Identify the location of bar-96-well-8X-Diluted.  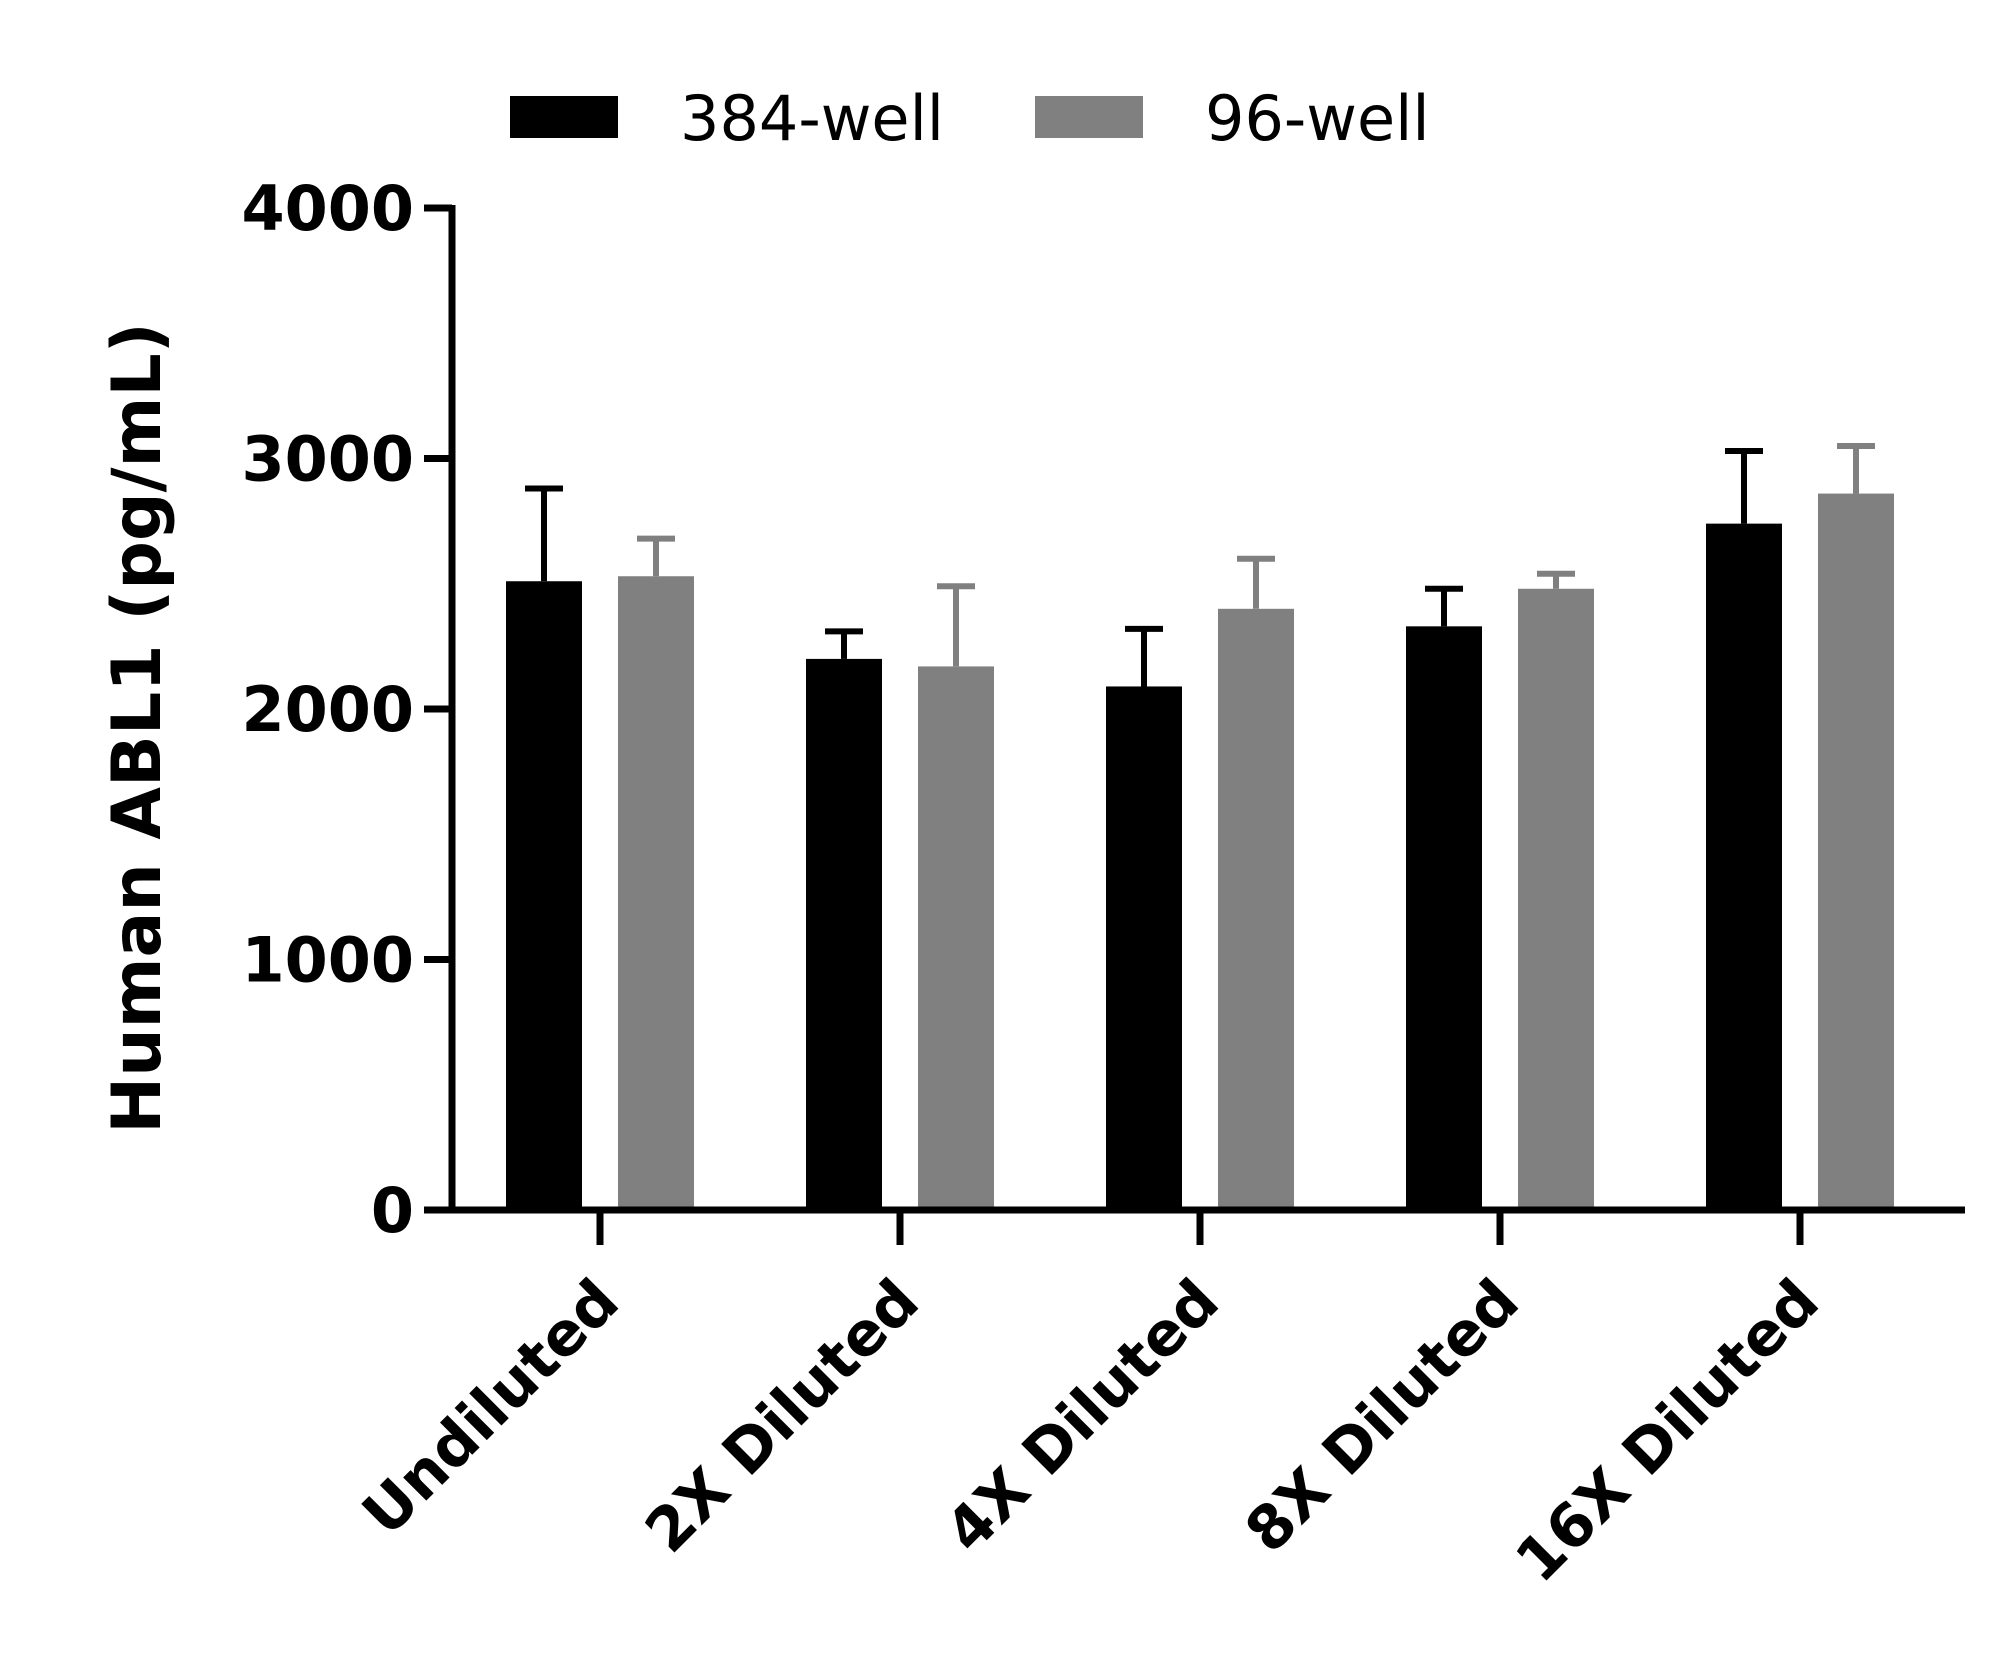
(1556, 899).